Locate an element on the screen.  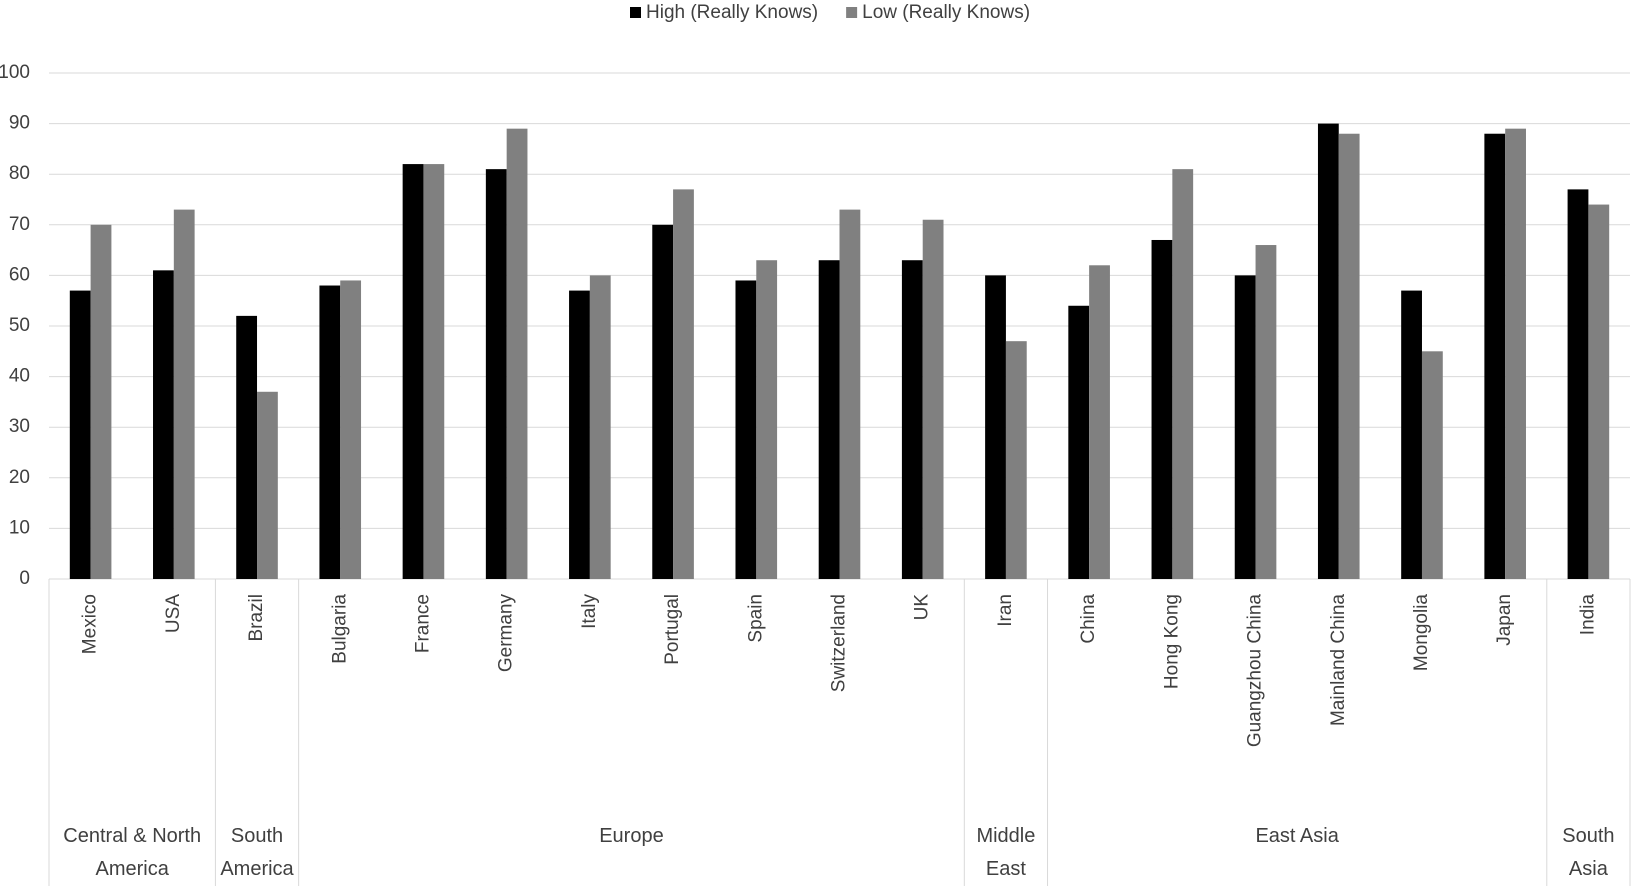
x-tick-label: Mainland China is located at coordinates (1338, 660).